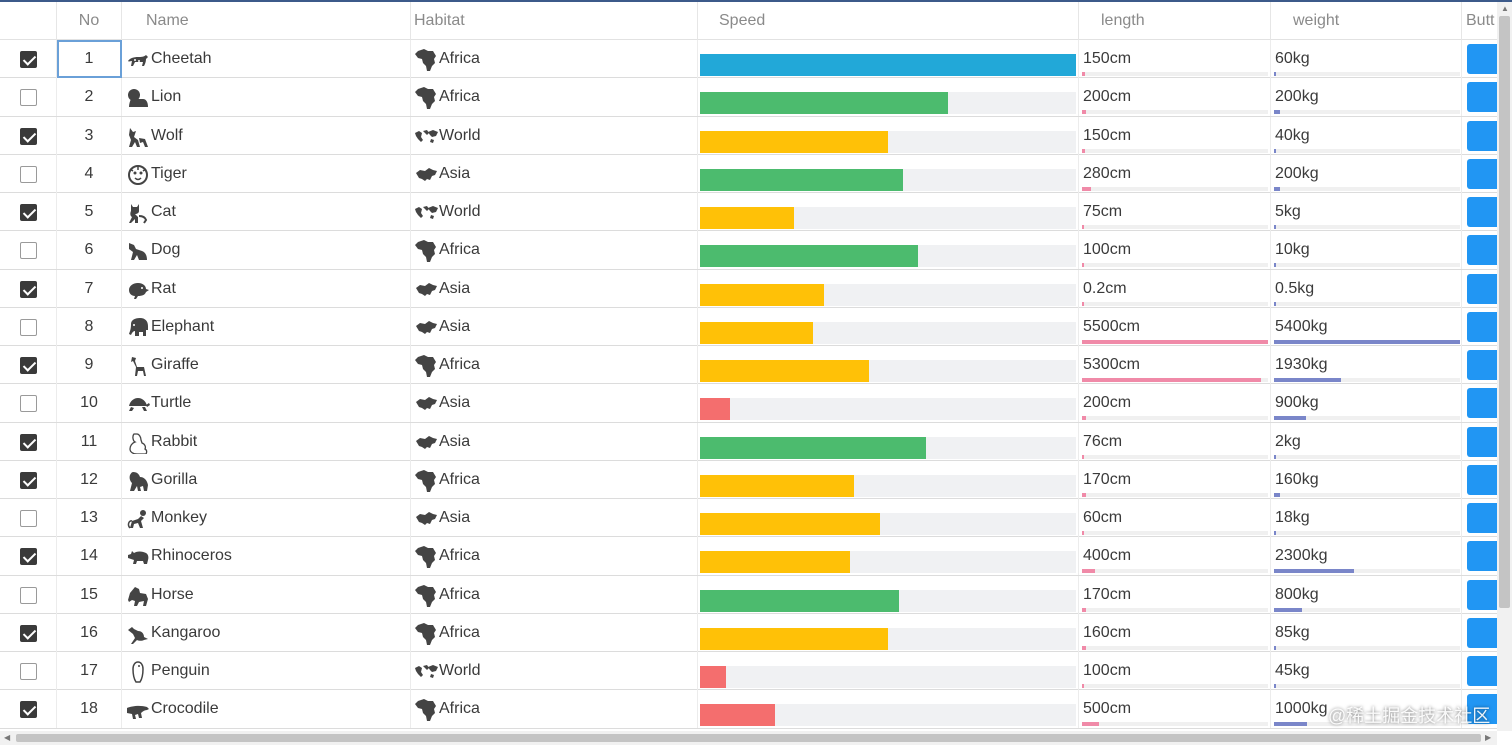 The width and height of the screenshot is (1512, 745). Describe the element at coordinates (266, 403) in the screenshot. I see `row-name-cell: Turtle` at that location.